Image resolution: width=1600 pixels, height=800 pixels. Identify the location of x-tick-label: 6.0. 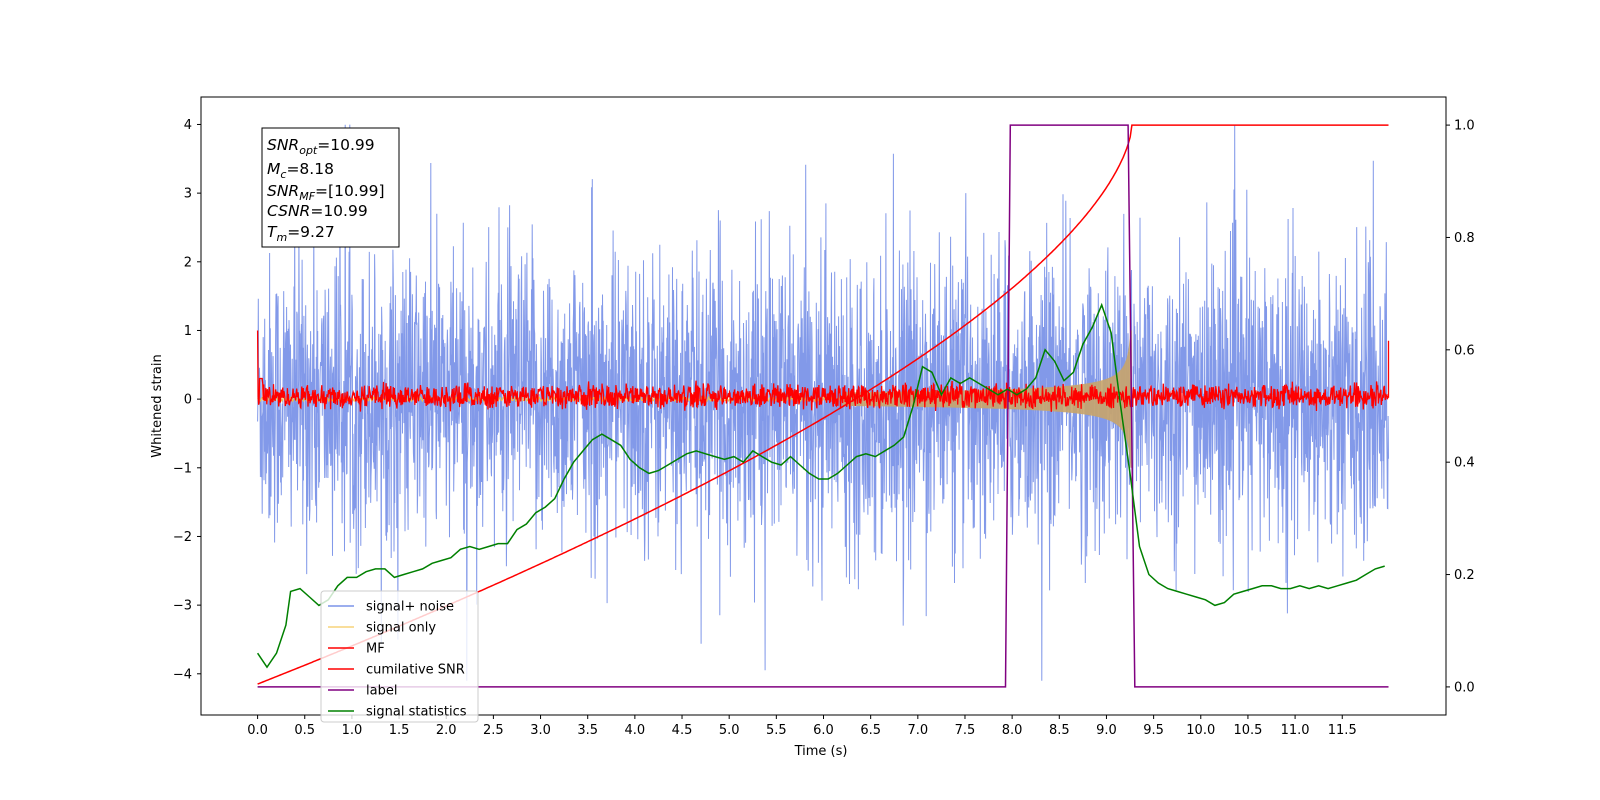
(823, 730).